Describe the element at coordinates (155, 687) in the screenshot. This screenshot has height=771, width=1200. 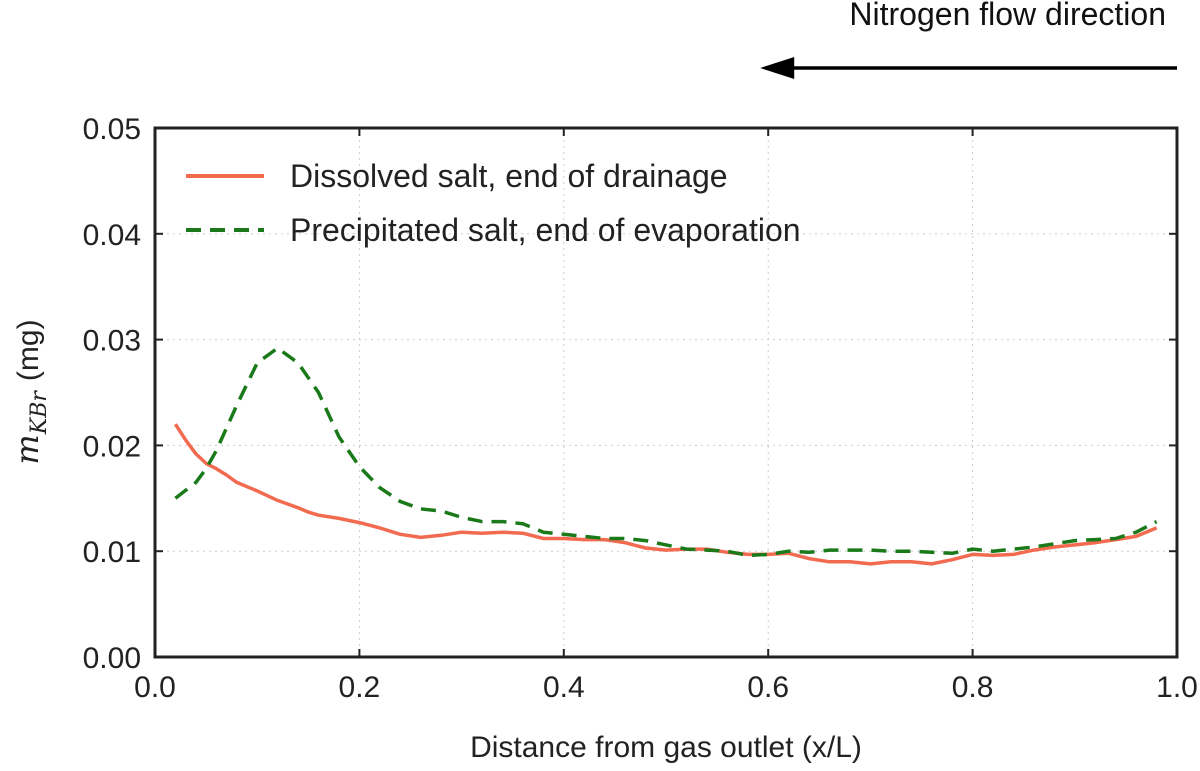
I see `x-tick-label: 0.0` at that location.